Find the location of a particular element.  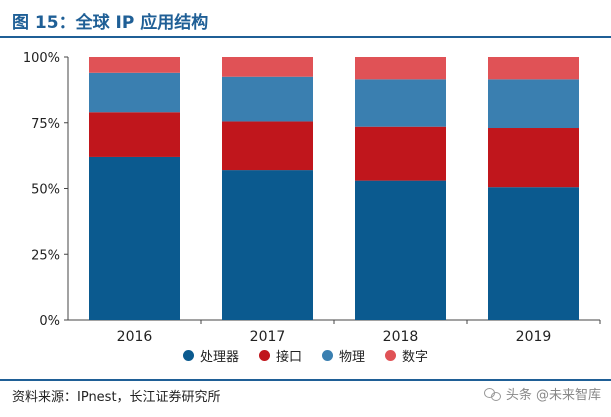

legend-swatch-interface is located at coordinates (264, 355).